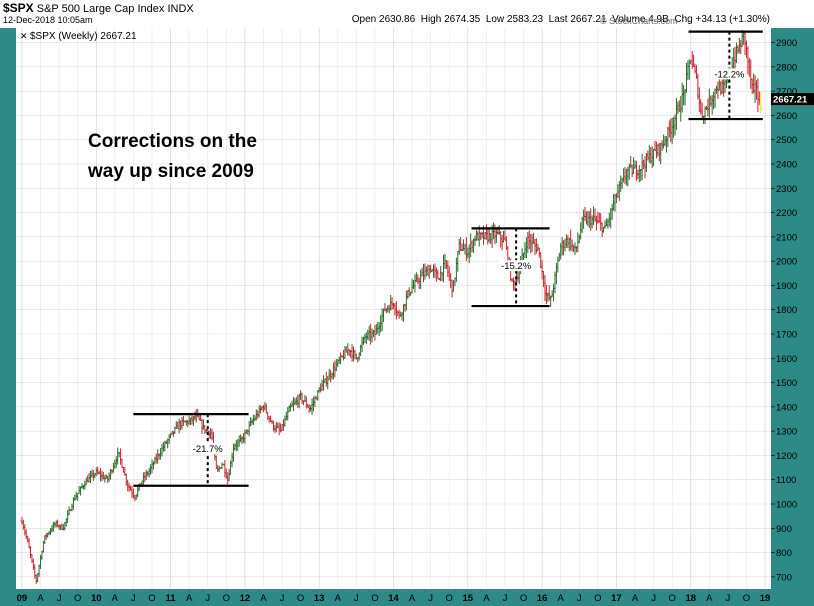  I want to click on correction-percent-label: -15.2%, so click(516, 266).